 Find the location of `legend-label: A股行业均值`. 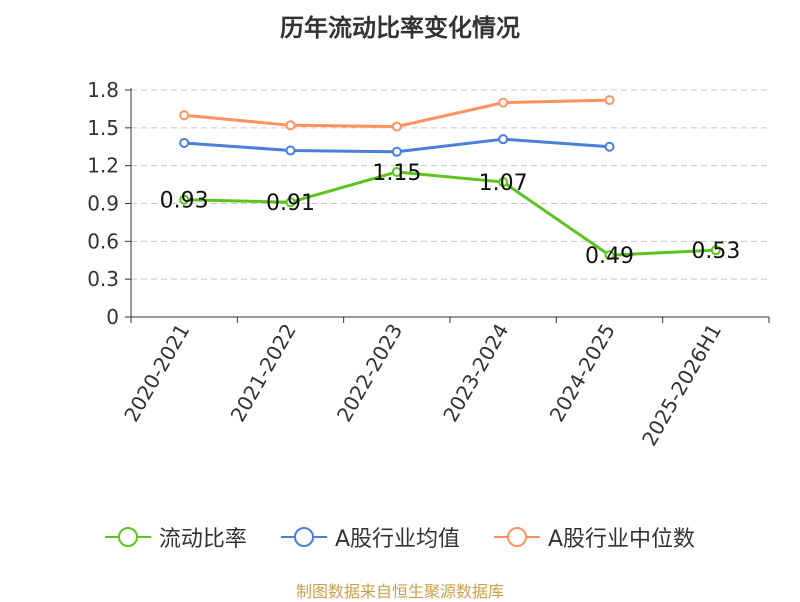

legend-label: A股行业均值 is located at coordinates (397, 539).